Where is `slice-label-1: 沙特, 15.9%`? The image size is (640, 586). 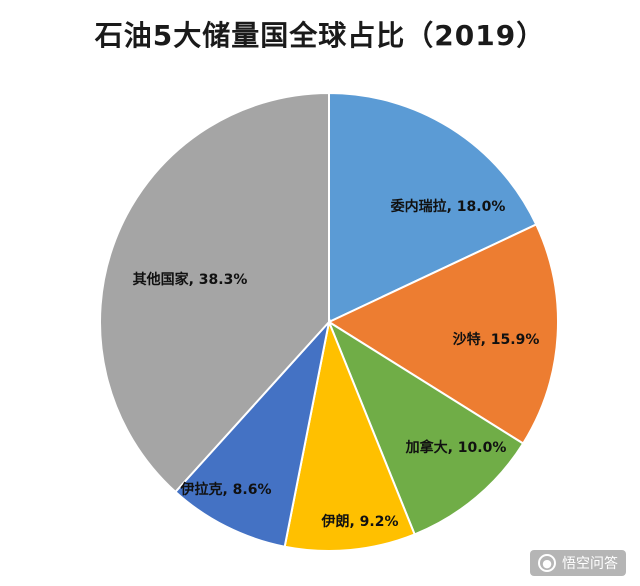 slice-label-1: 沙特, 15.9% is located at coordinates (496, 339).